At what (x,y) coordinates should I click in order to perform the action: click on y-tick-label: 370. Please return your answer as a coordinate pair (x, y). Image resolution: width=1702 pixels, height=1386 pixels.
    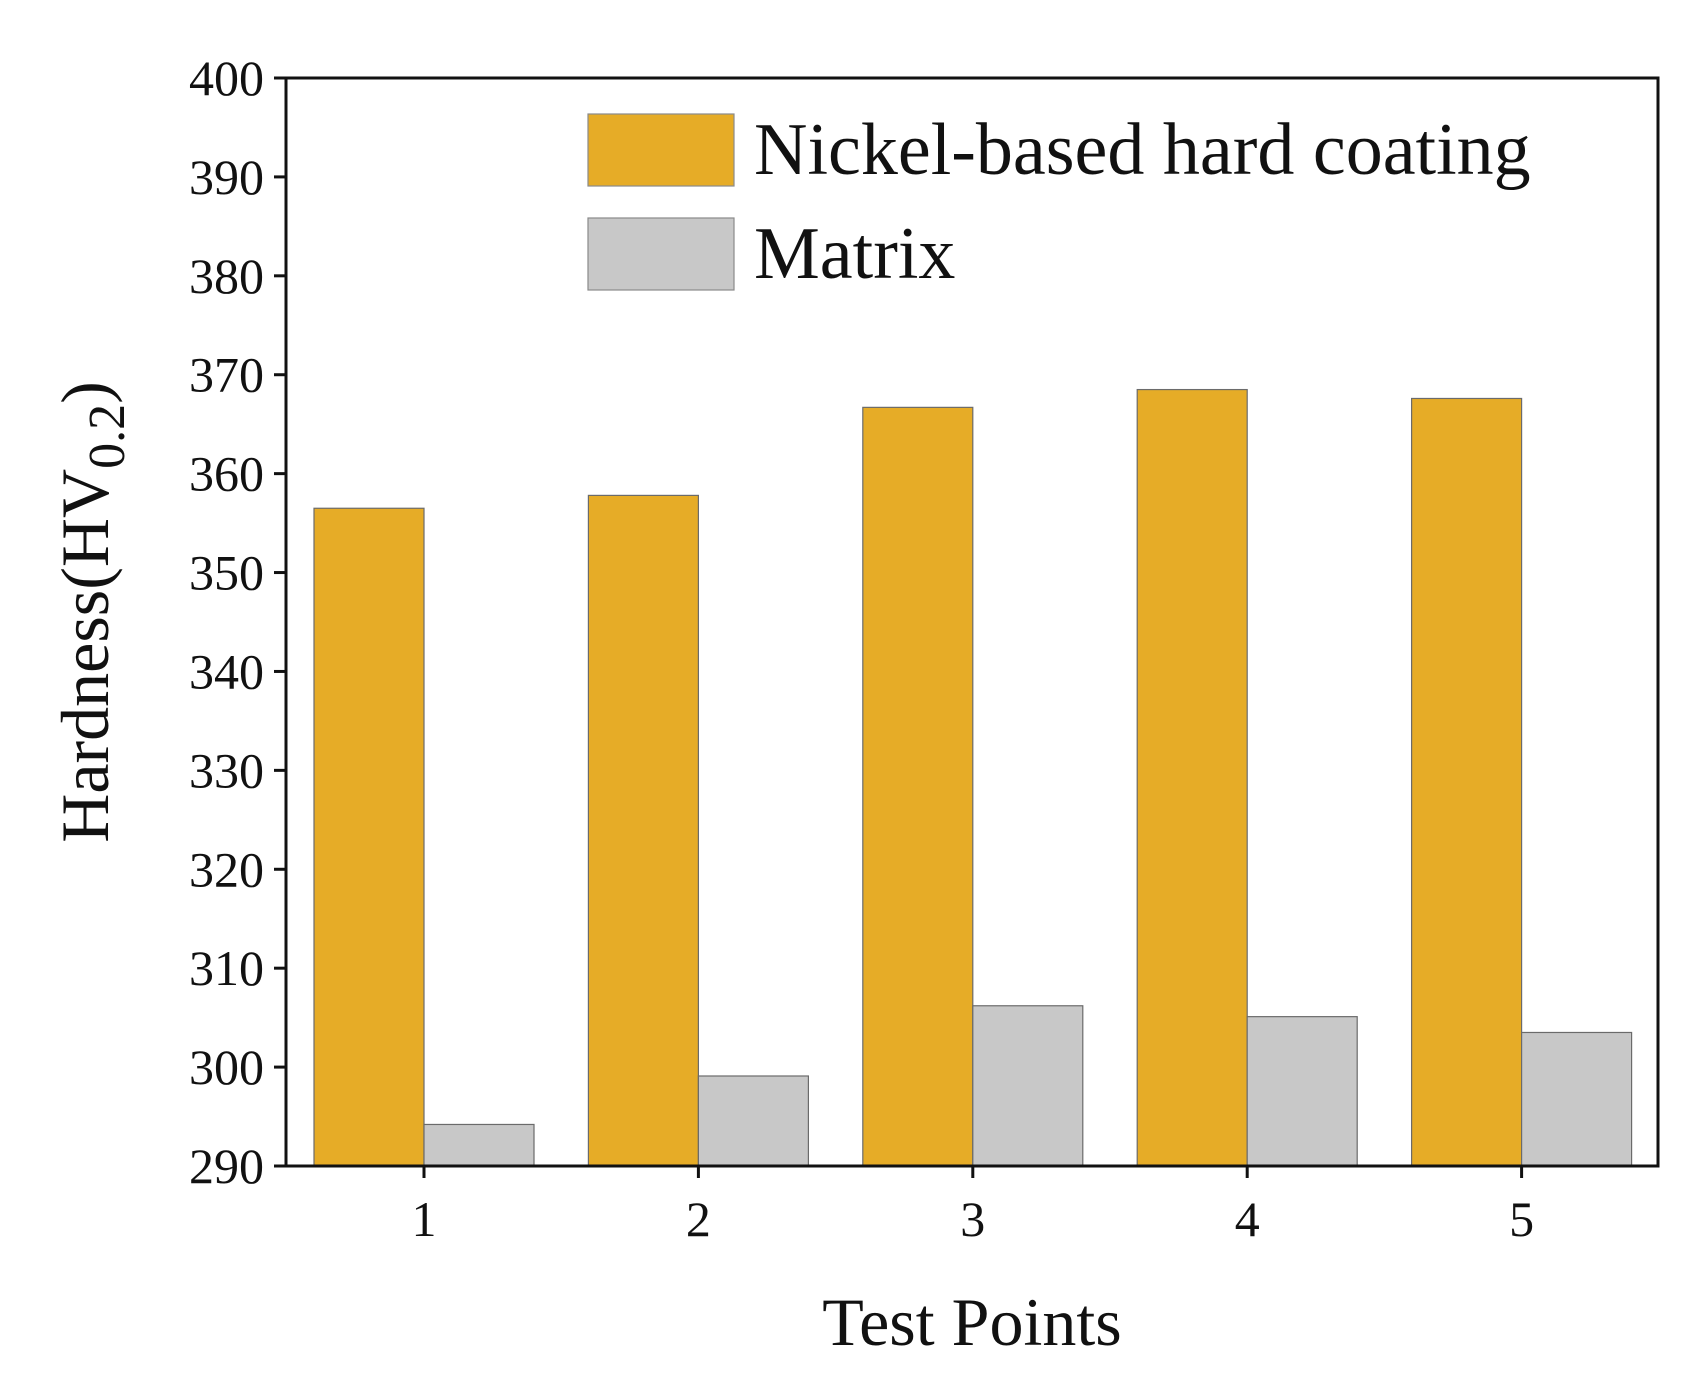
    Looking at the image, I should click on (226, 375).